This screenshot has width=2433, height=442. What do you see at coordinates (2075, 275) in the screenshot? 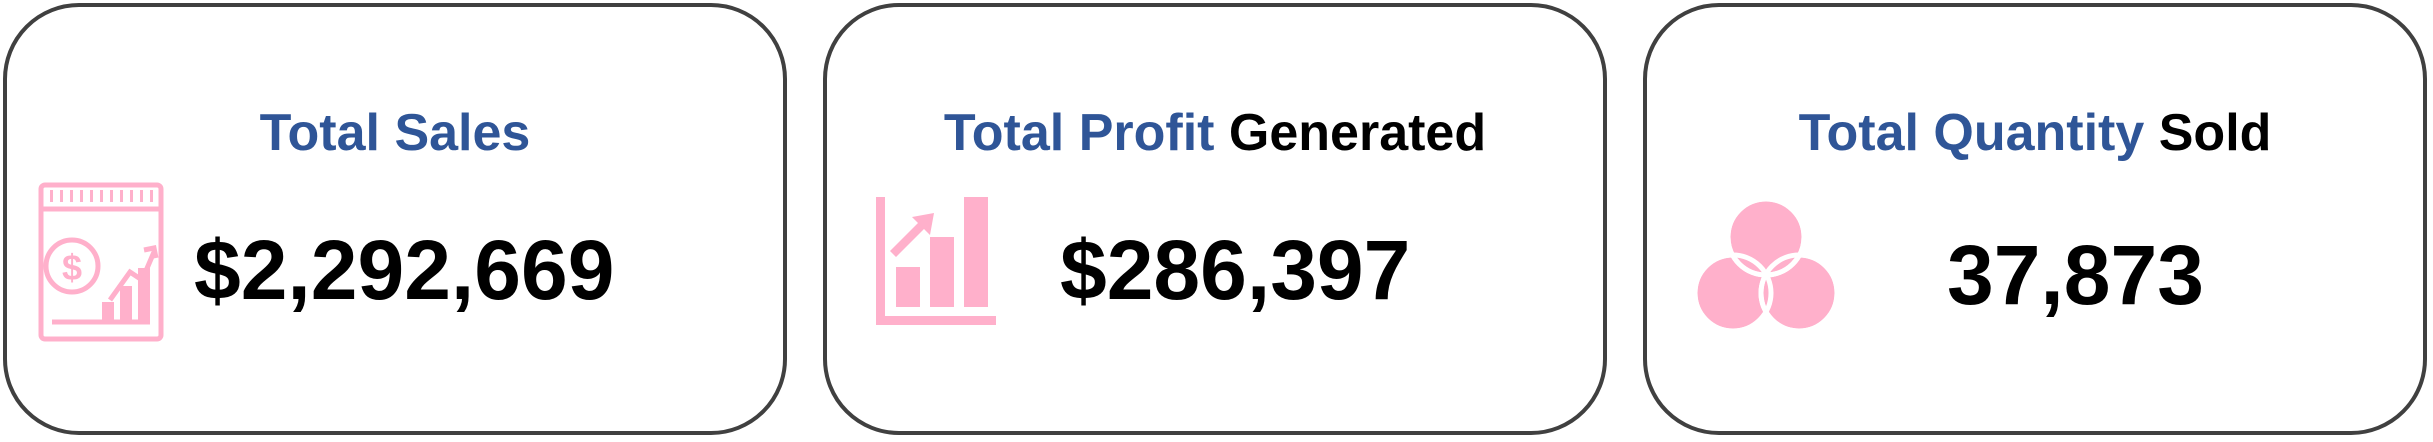
I see `total-quantity-value: 37,873` at bounding box center [2075, 275].